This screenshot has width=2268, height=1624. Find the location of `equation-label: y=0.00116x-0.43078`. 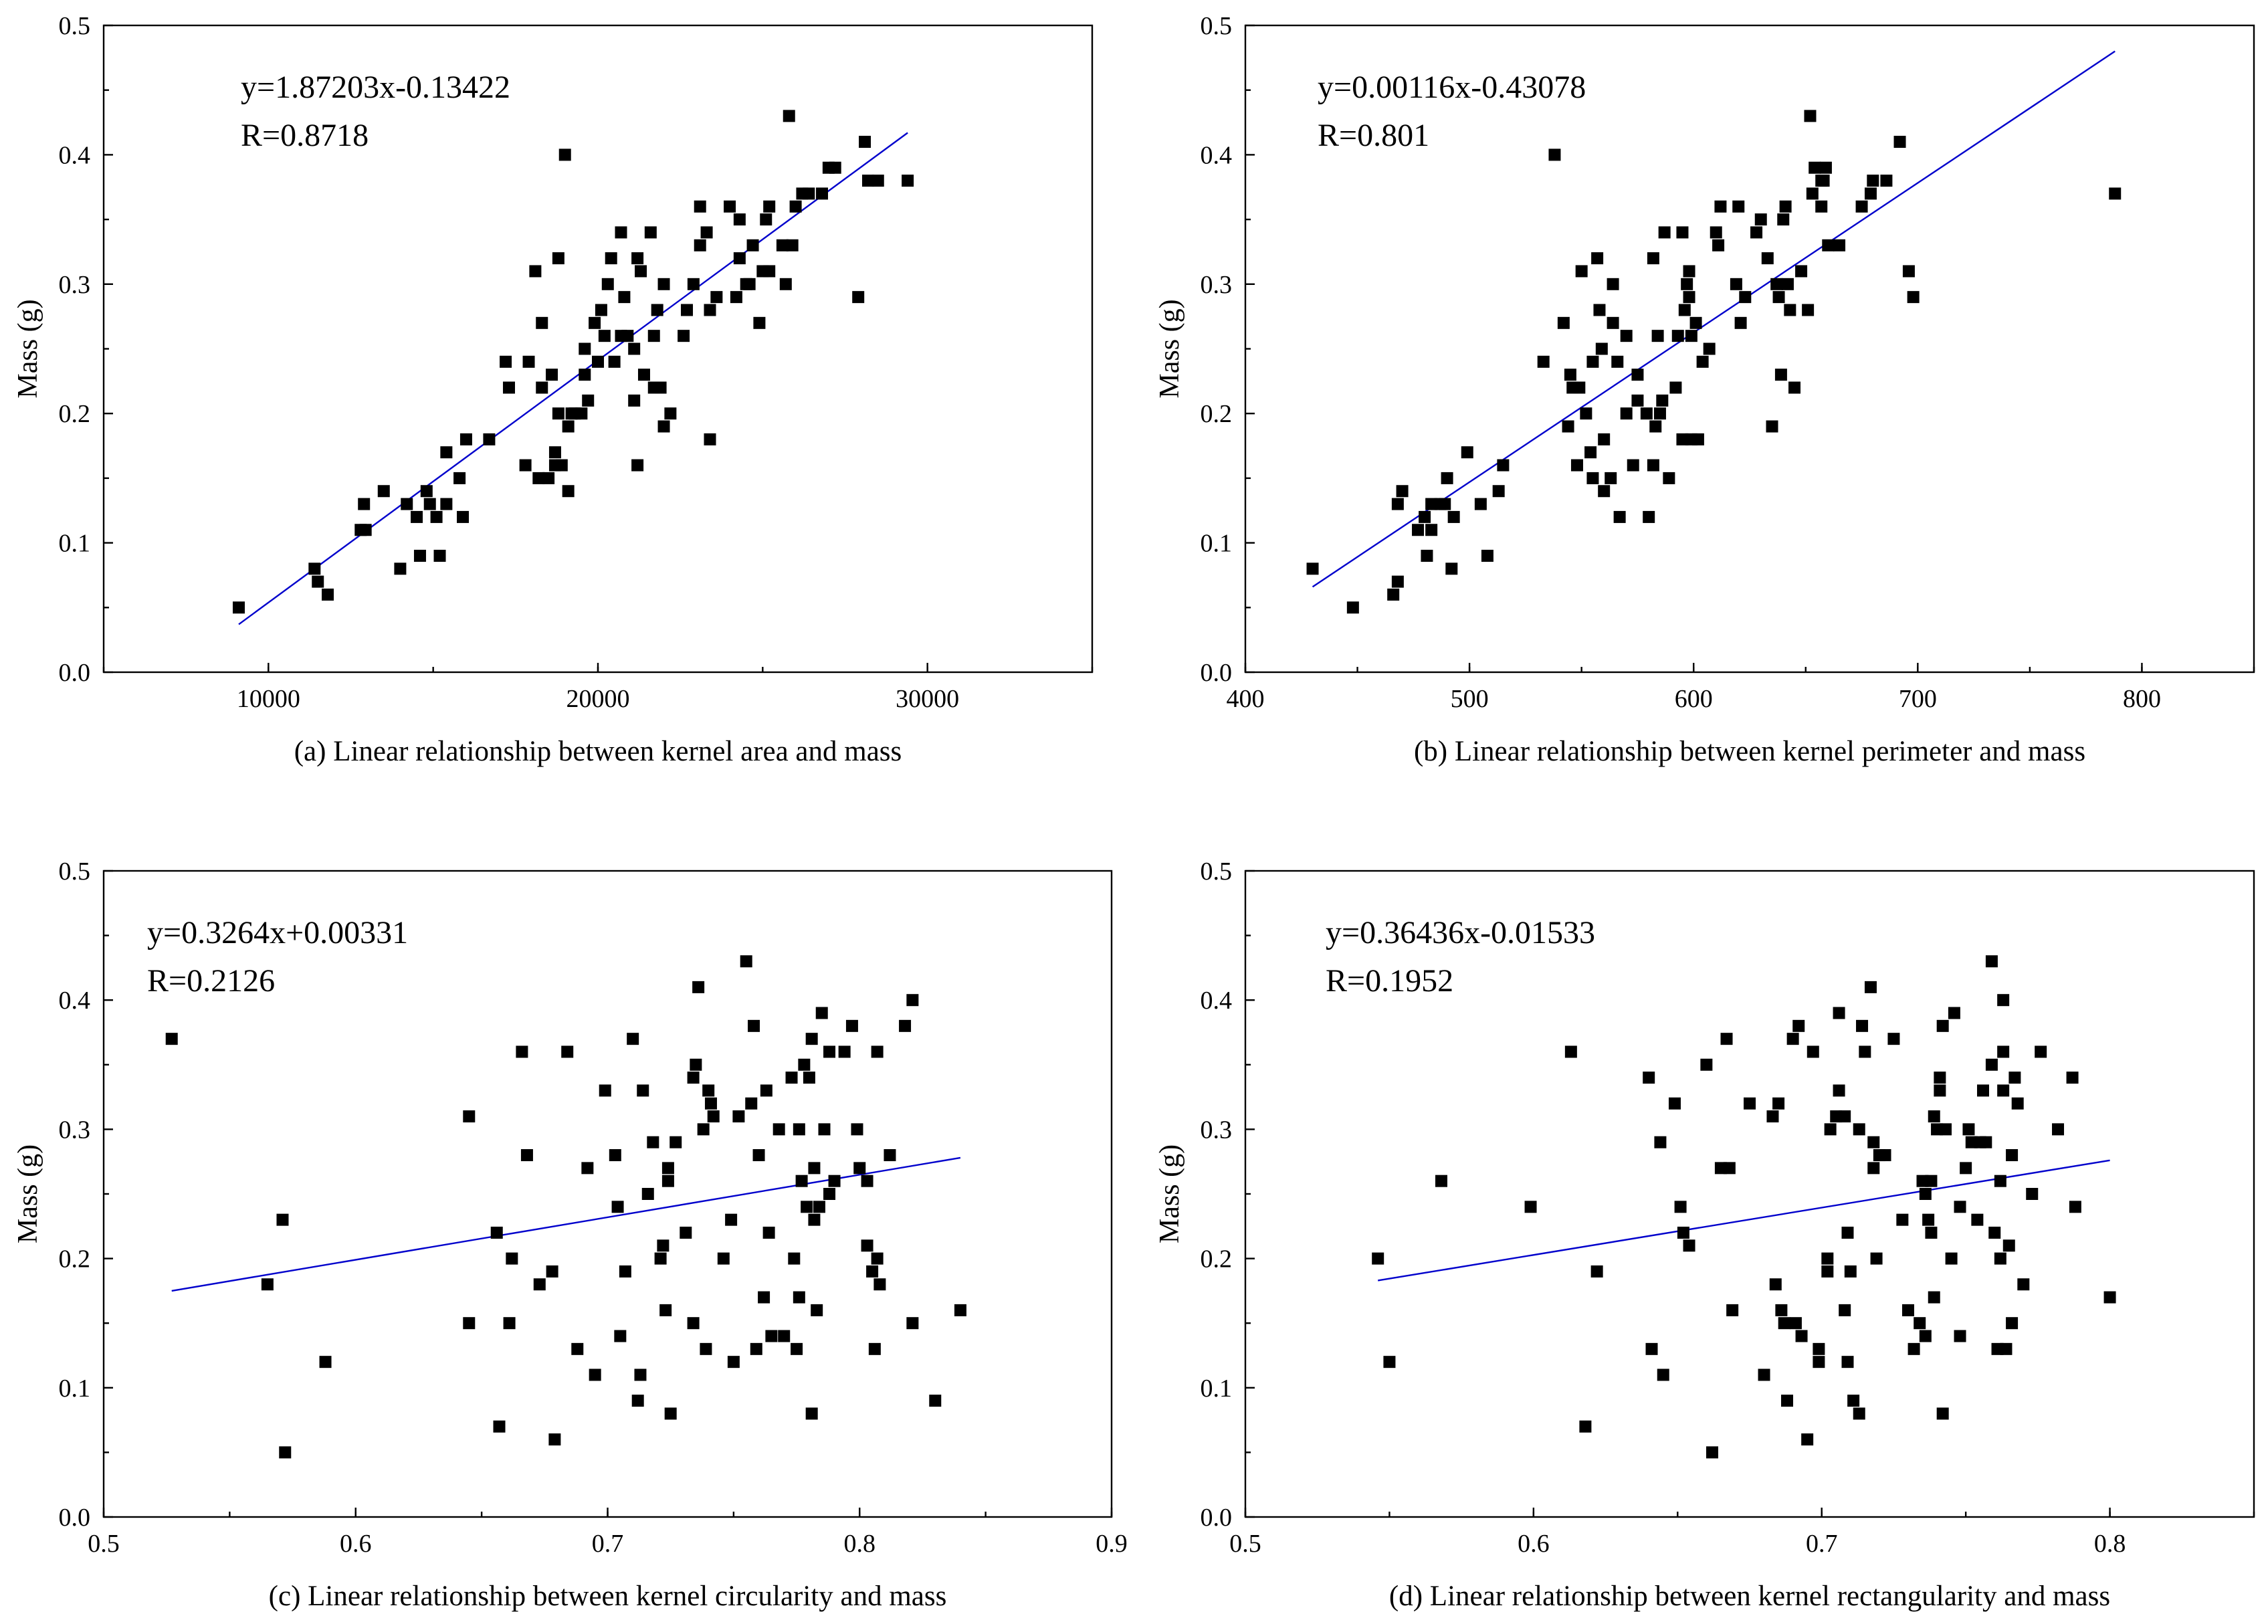

equation-label: y=0.00116x-0.43078 is located at coordinates (1452, 87).